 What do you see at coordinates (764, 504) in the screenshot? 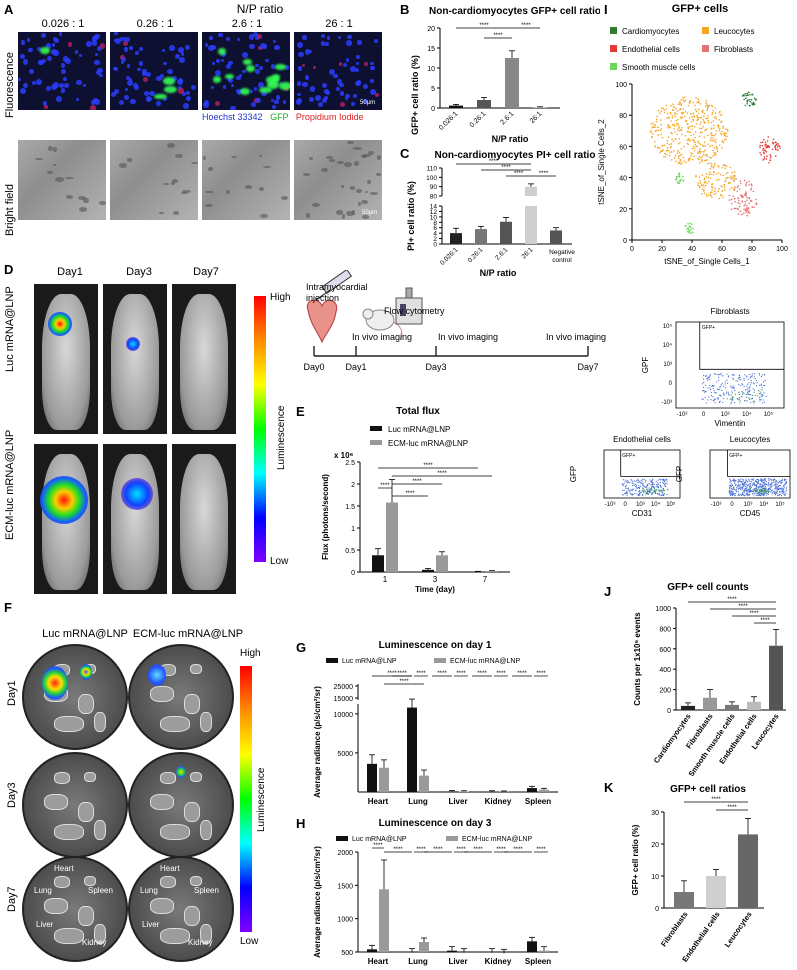
I see `flow-x-tick: 10⁴` at bounding box center [764, 504].